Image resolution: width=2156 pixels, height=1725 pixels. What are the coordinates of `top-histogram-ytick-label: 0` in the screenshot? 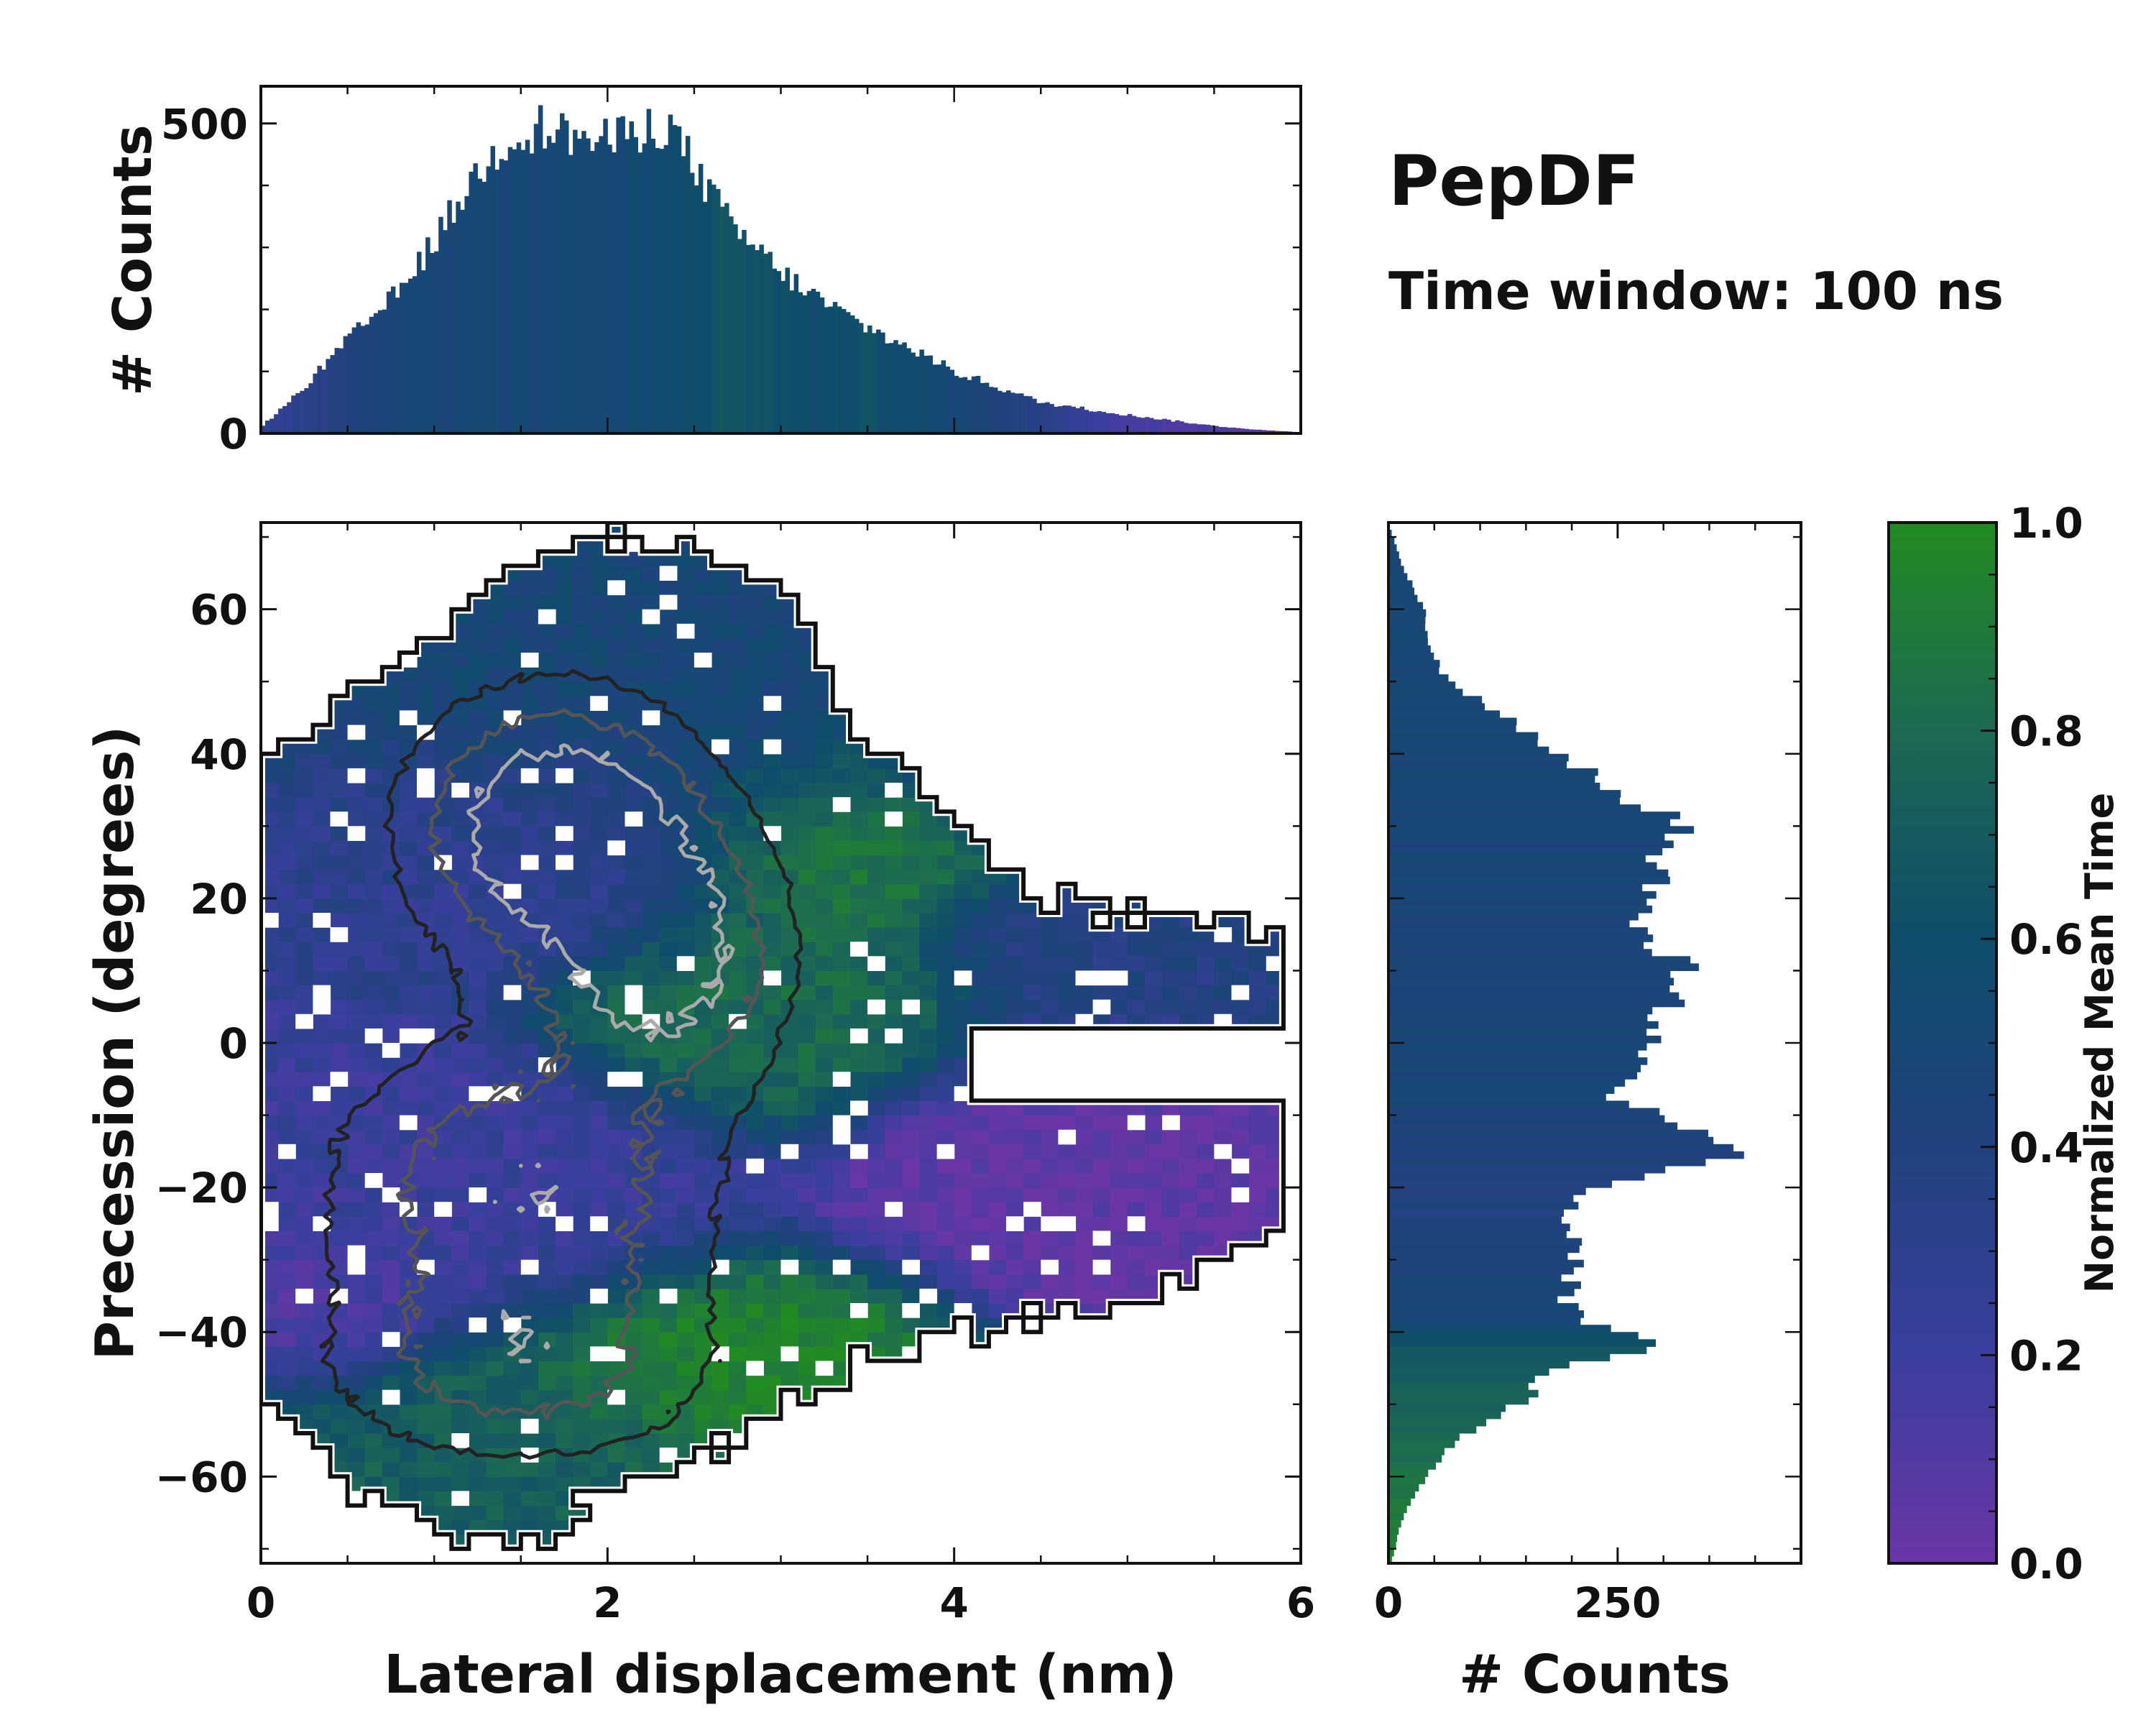 It's located at (234, 434).